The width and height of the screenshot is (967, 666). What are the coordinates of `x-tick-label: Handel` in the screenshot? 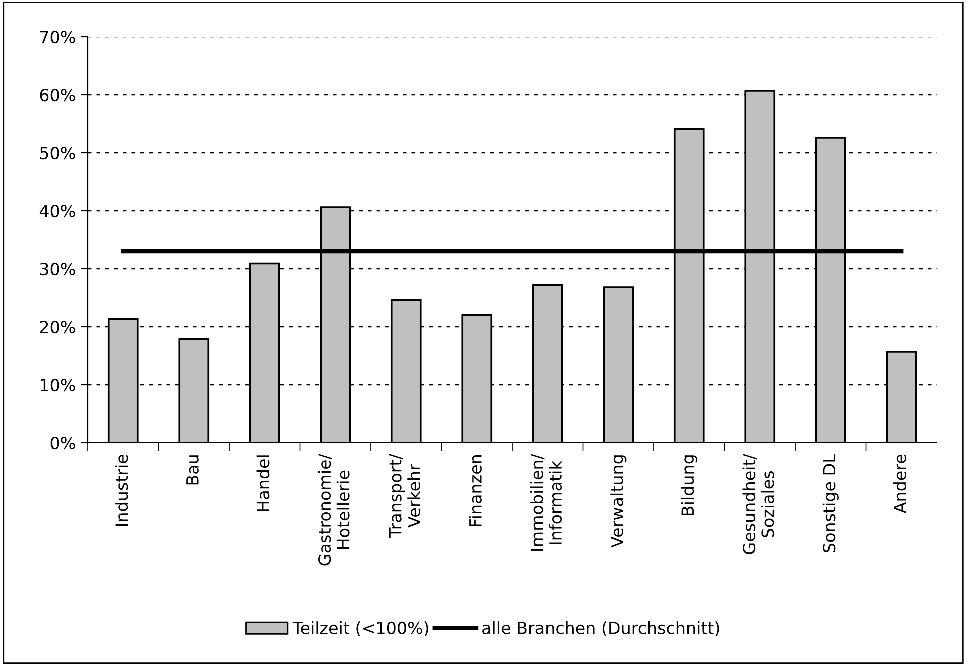 It's located at (263, 484).